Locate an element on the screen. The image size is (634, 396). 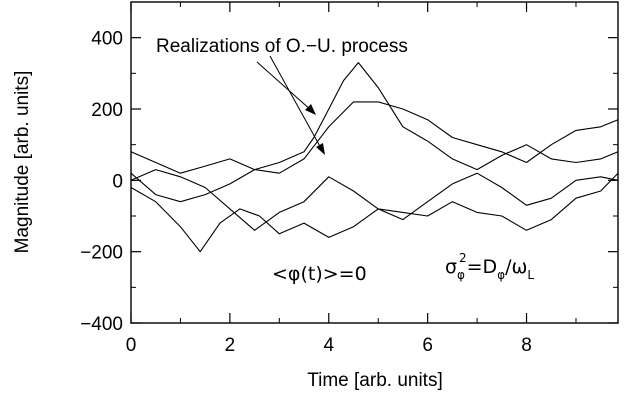
arrow-1-head is located at coordinates (310, 109).